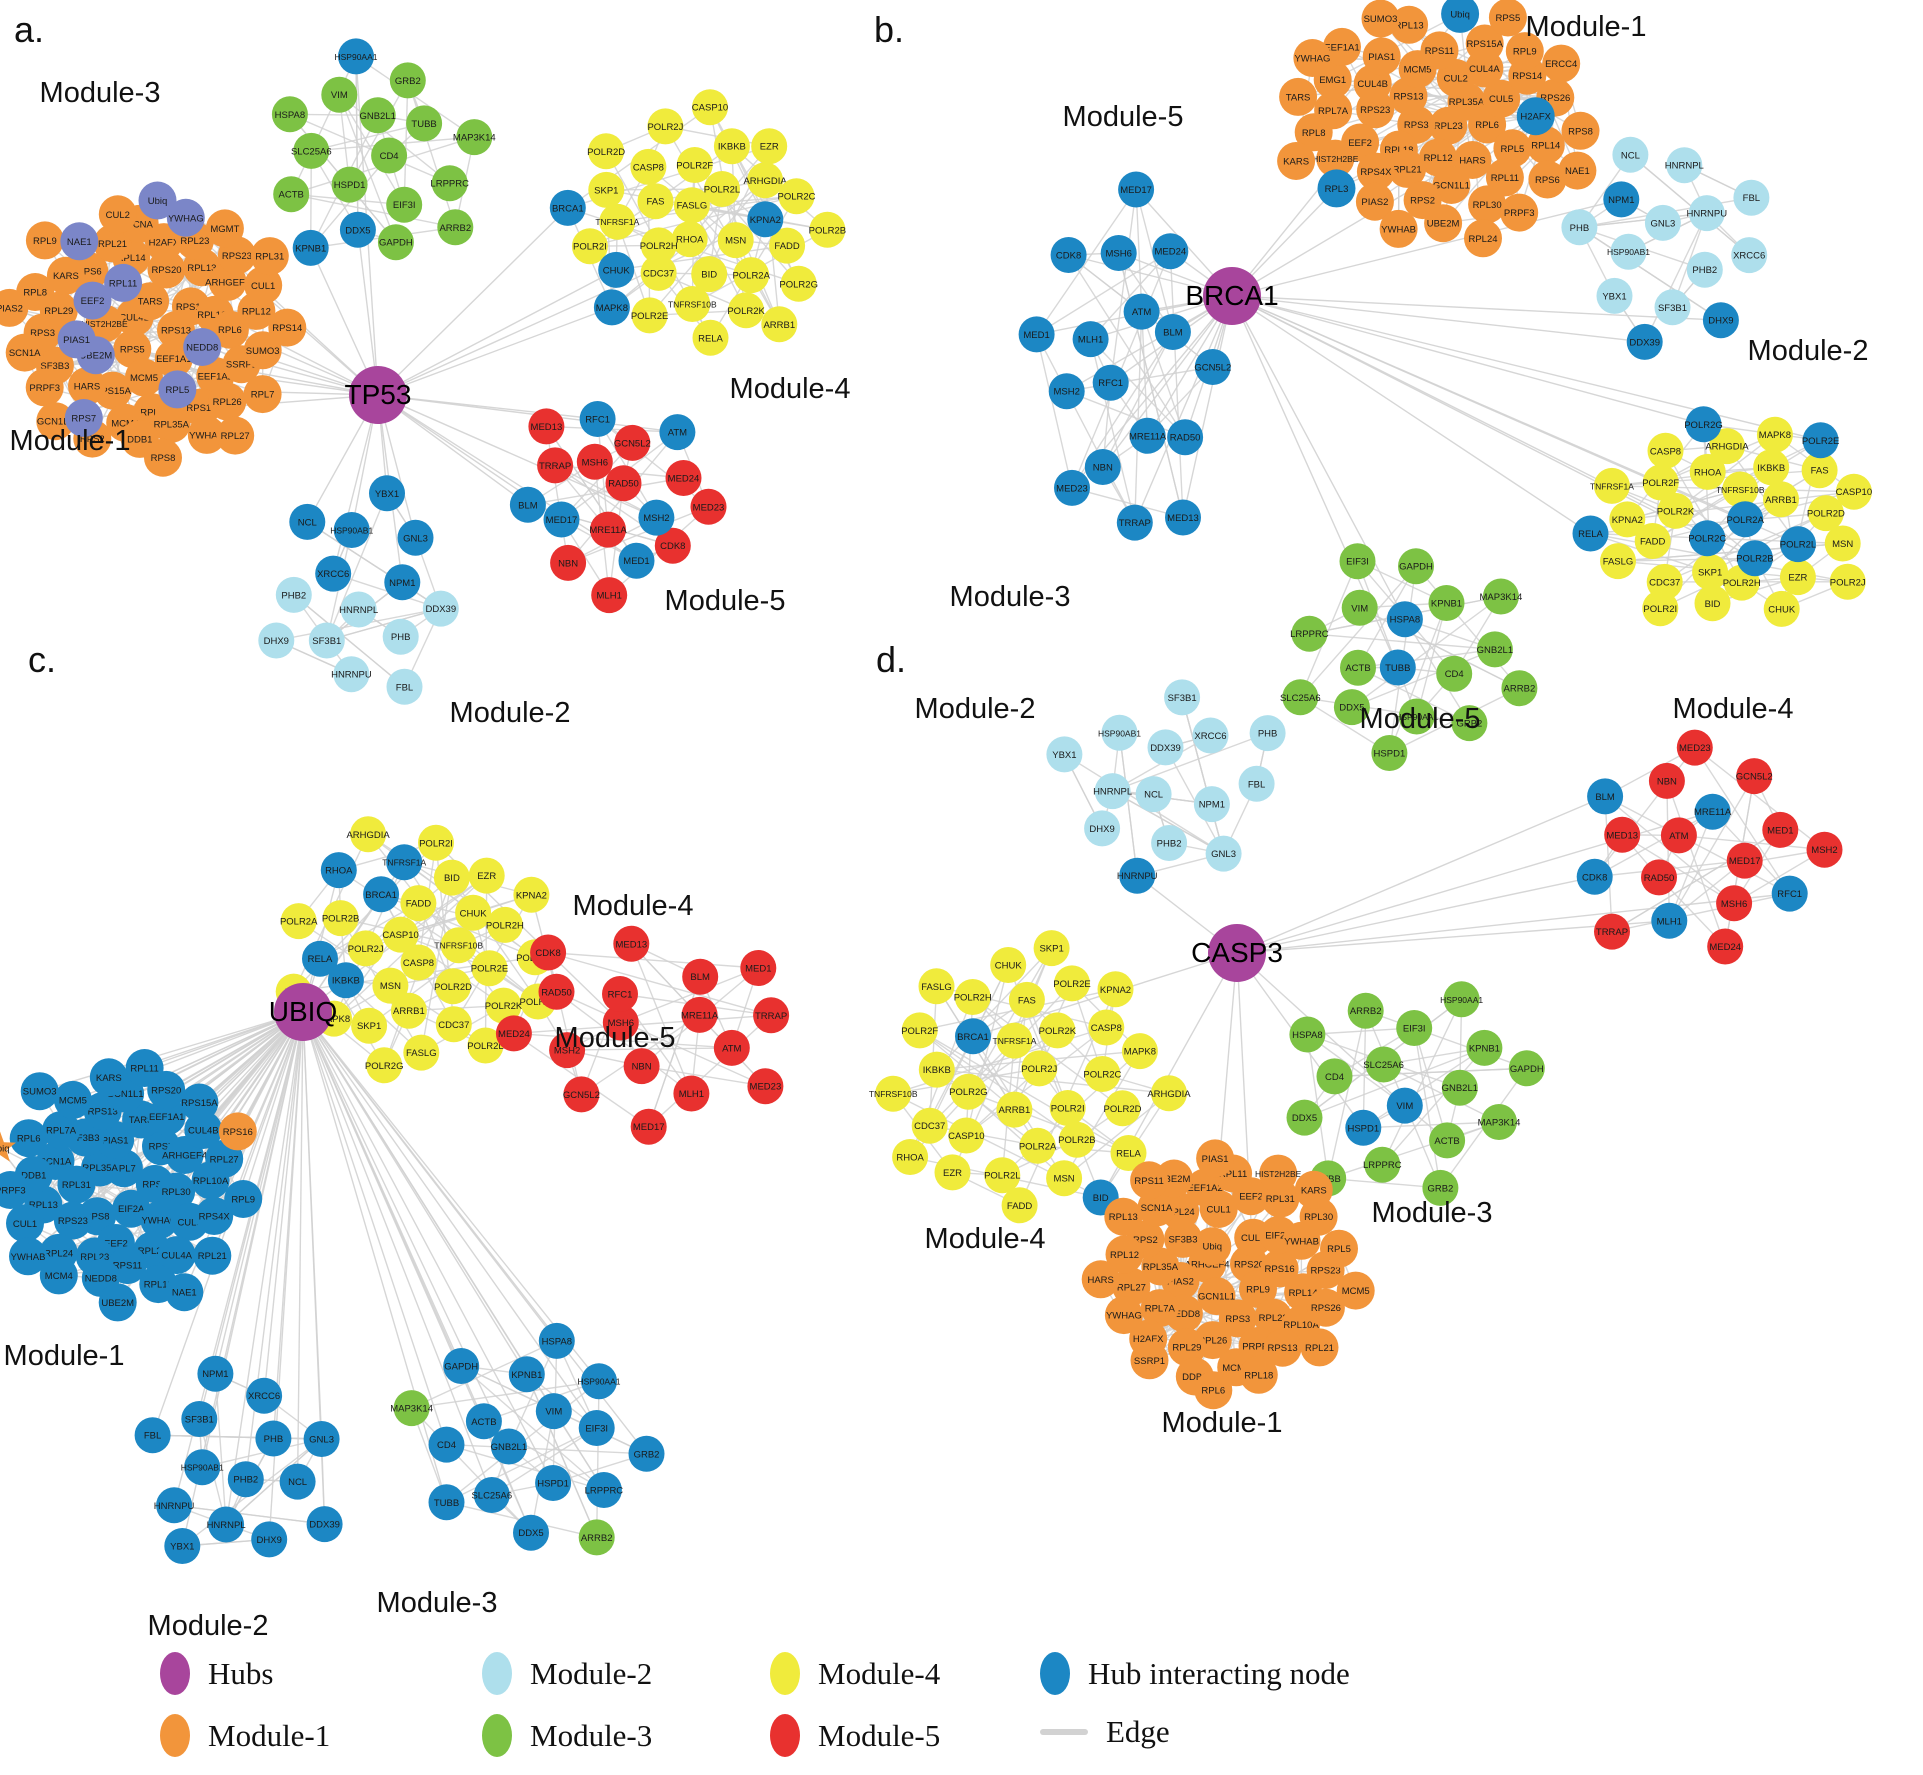 This screenshot has width=1923, height=1775. What do you see at coordinates (1780, 829) in the screenshot?
I see `node-med1: MED1` at bounding box center [1780, 829].